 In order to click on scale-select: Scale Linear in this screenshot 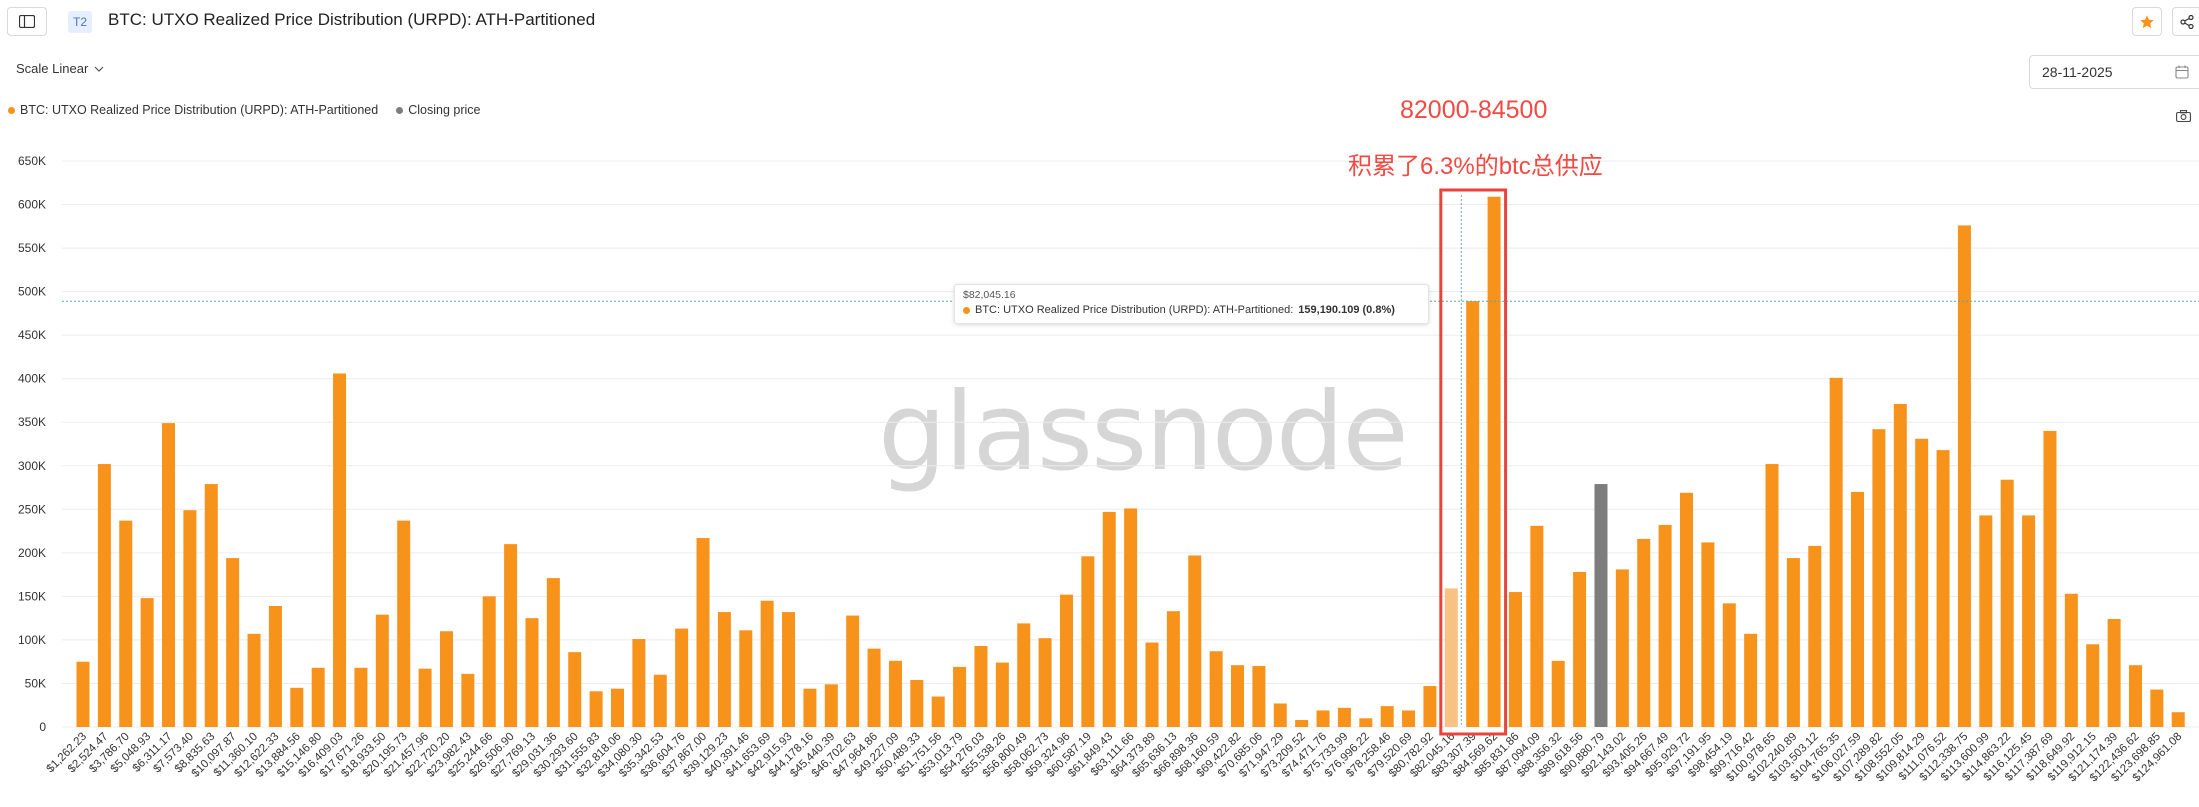, I will do `click(60, 68)`.